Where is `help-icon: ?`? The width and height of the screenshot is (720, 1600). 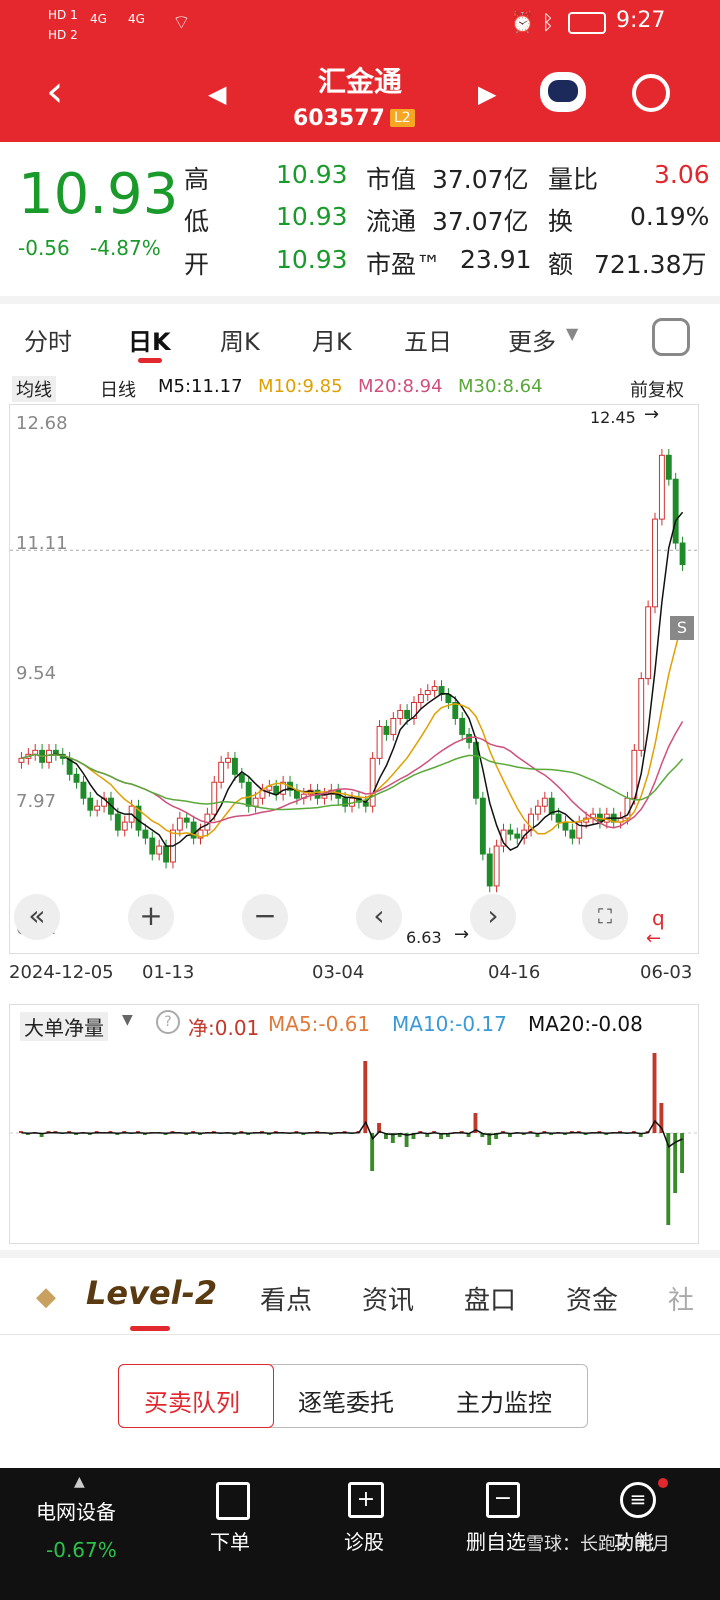
help-icon: ? is located at coordinates (168, 1022).